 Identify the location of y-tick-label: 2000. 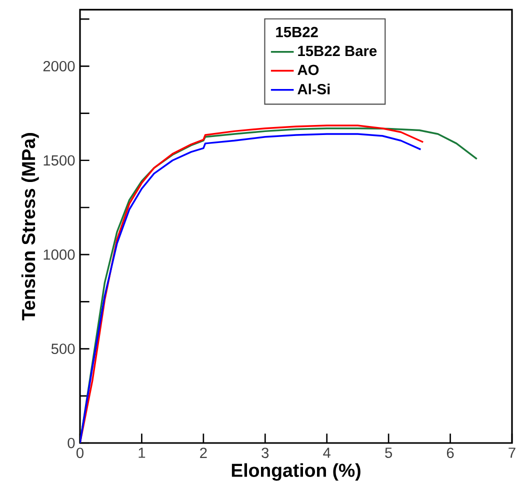
(59, 66).